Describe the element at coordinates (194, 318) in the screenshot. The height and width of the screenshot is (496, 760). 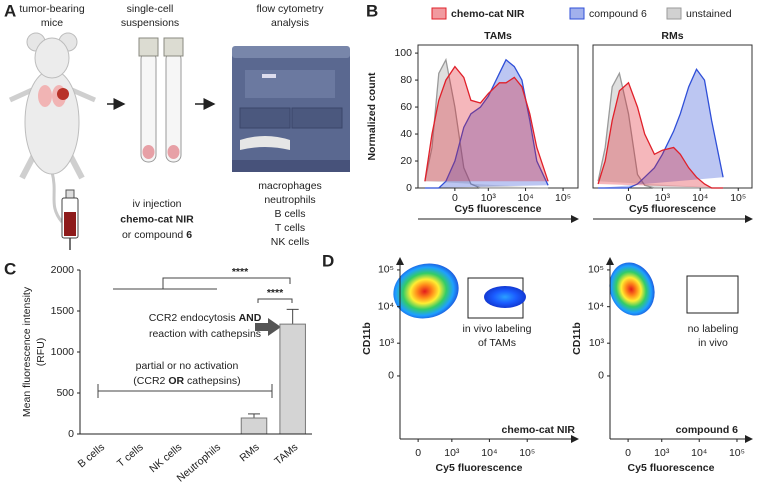
I see `annotation-part: CCR2 endocytosis` at that location.